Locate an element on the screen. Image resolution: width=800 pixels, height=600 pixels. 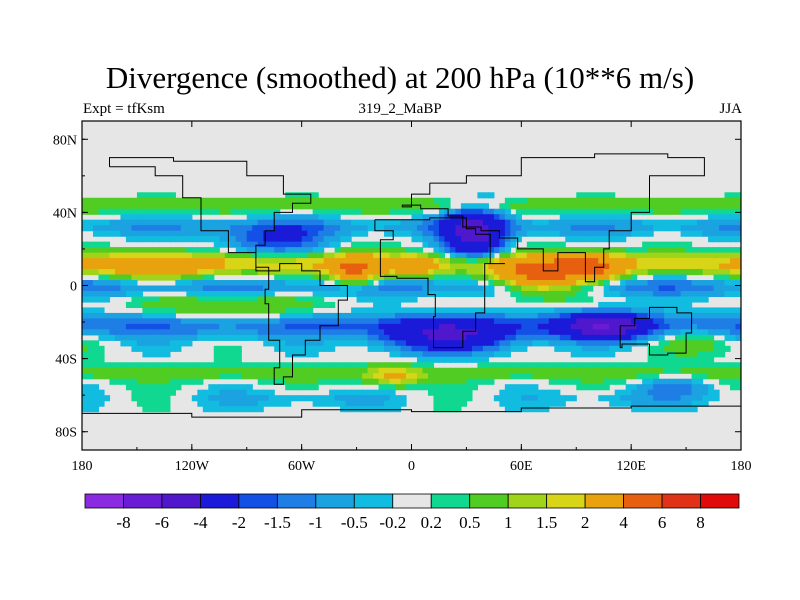
y-tick-label: 80N is located at coordinates (65, 140).